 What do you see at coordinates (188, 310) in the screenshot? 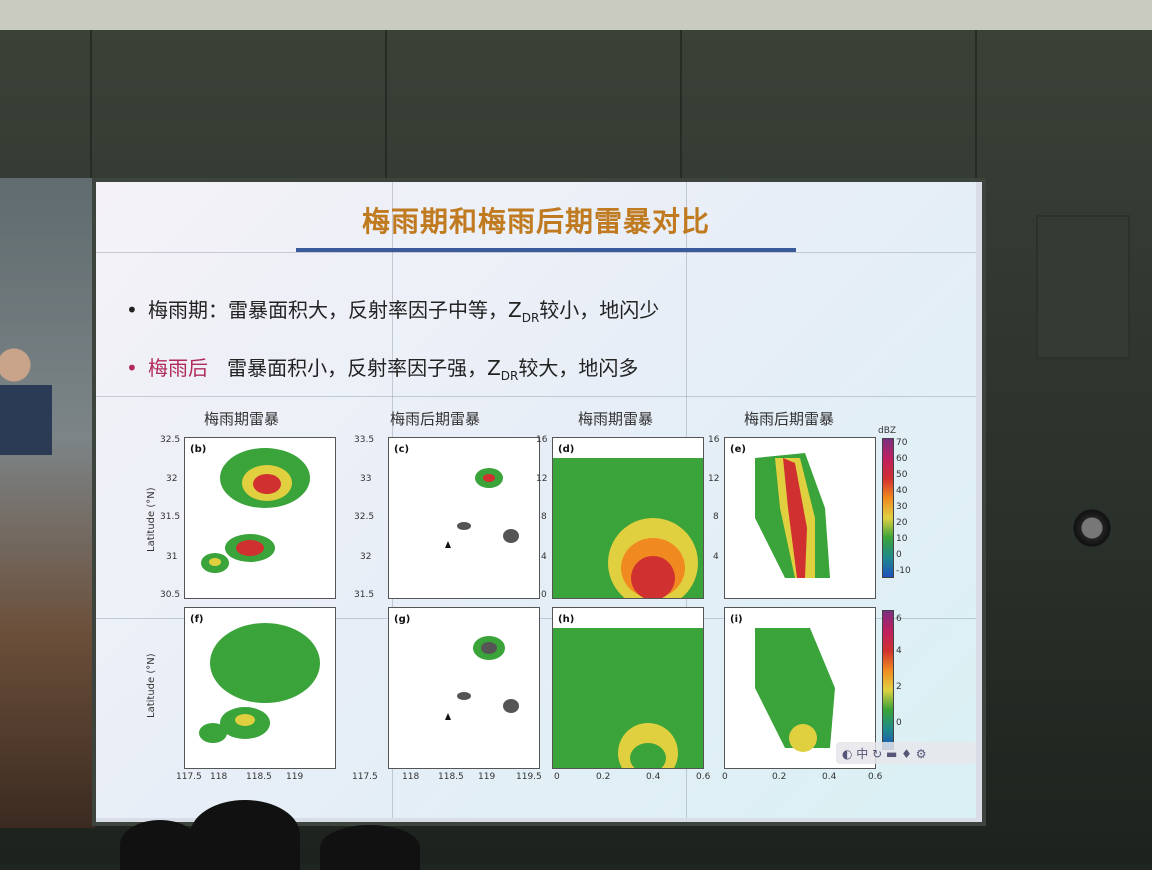
I see `bullet-head: 梅雨期：` at bounding box center [188, 310].